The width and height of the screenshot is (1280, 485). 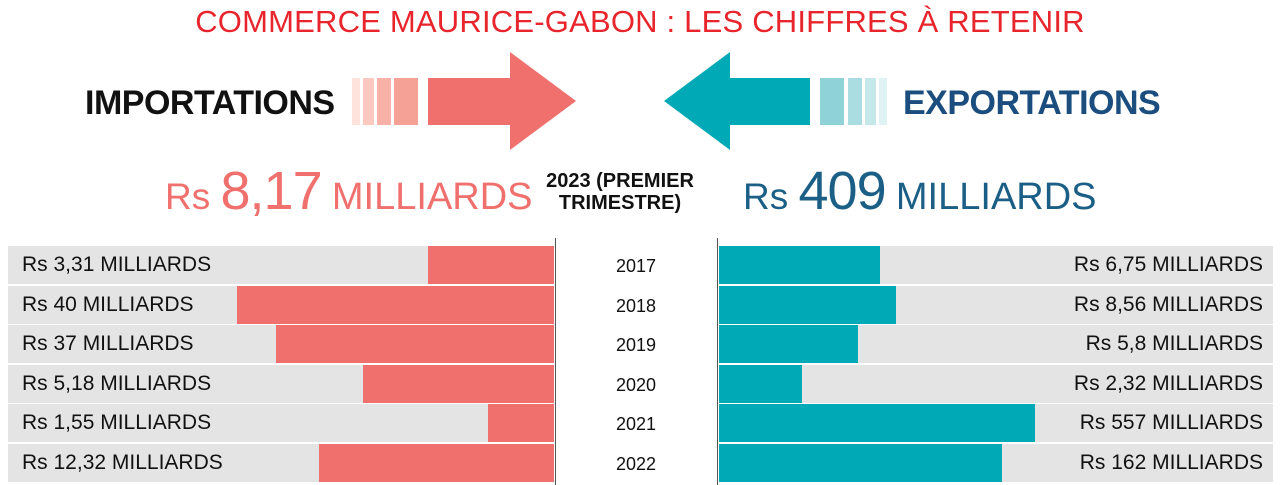 What do you see at coordinates (117, 264) in the screenshot?
I see `imports-value-label: Rs 3,31 MILLIARDS` at bounding box center [117, 264].